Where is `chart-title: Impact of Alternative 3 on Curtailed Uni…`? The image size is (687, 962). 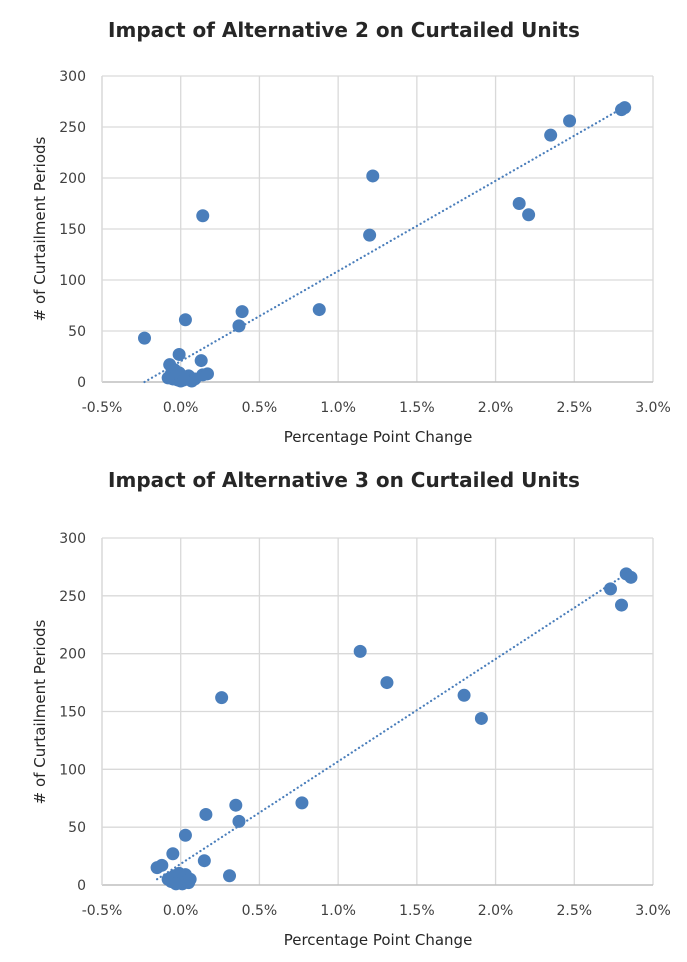 chart-title: Impact of Alternative 3 on Curtailed Uni… is located at coordinates (344, 480).